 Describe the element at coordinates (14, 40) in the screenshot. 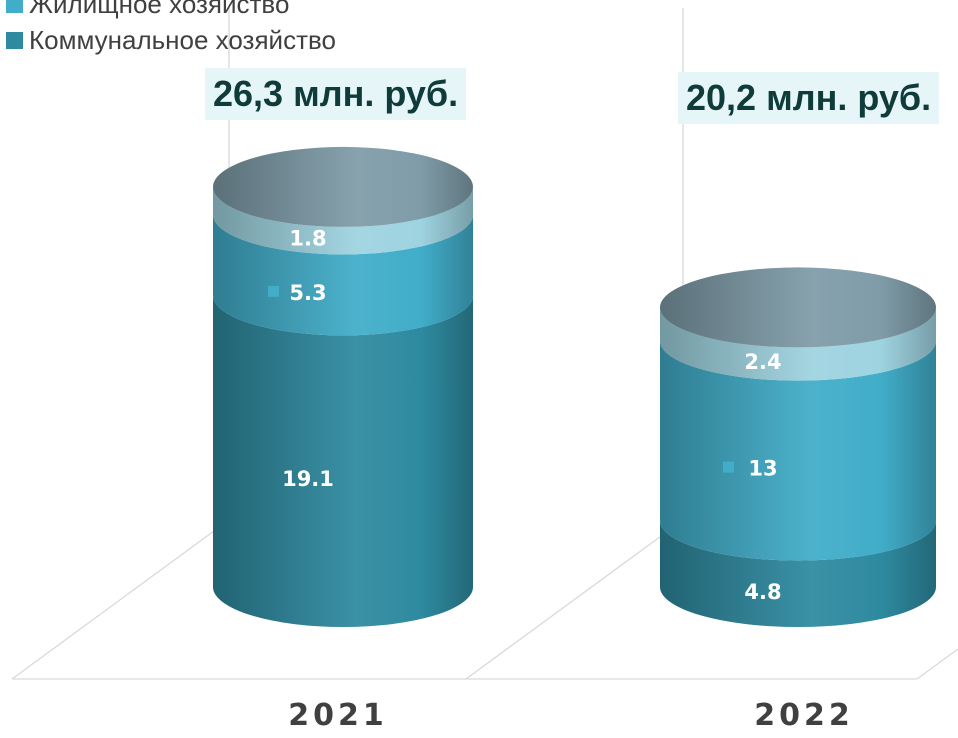

I see `legend-swatch-communal` at that location.